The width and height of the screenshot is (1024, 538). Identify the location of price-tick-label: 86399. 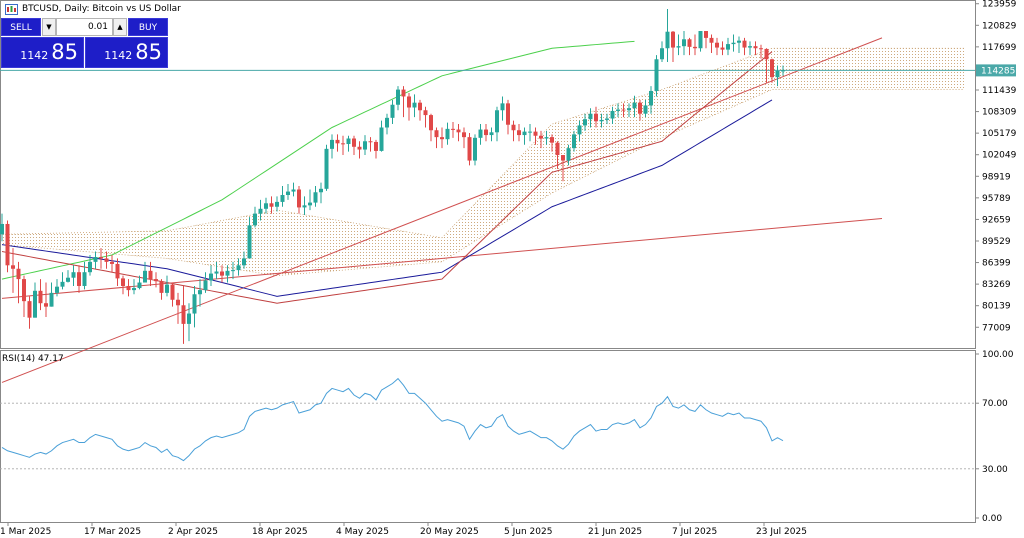
(996, 264).